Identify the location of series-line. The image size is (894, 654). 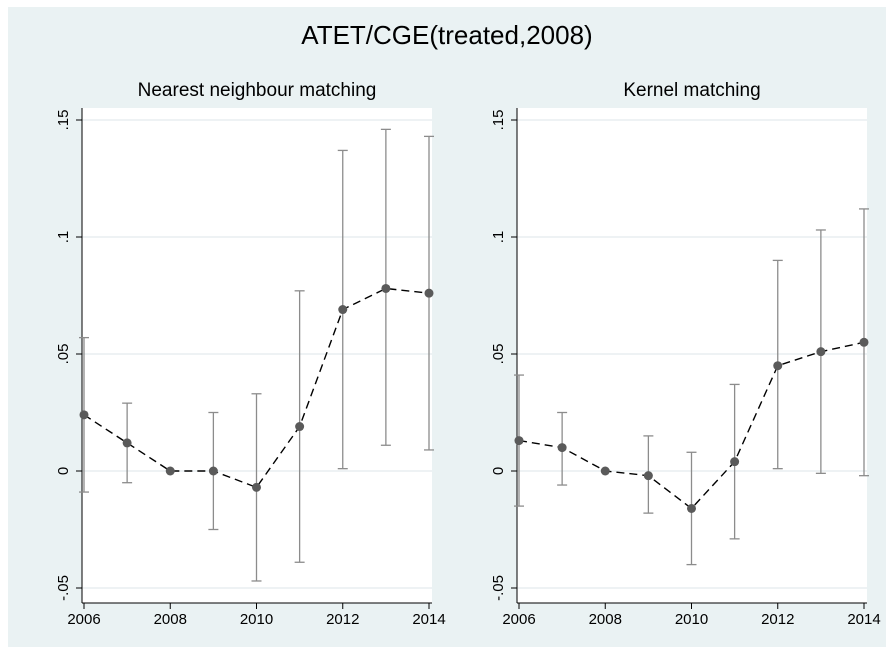
(256, 388).